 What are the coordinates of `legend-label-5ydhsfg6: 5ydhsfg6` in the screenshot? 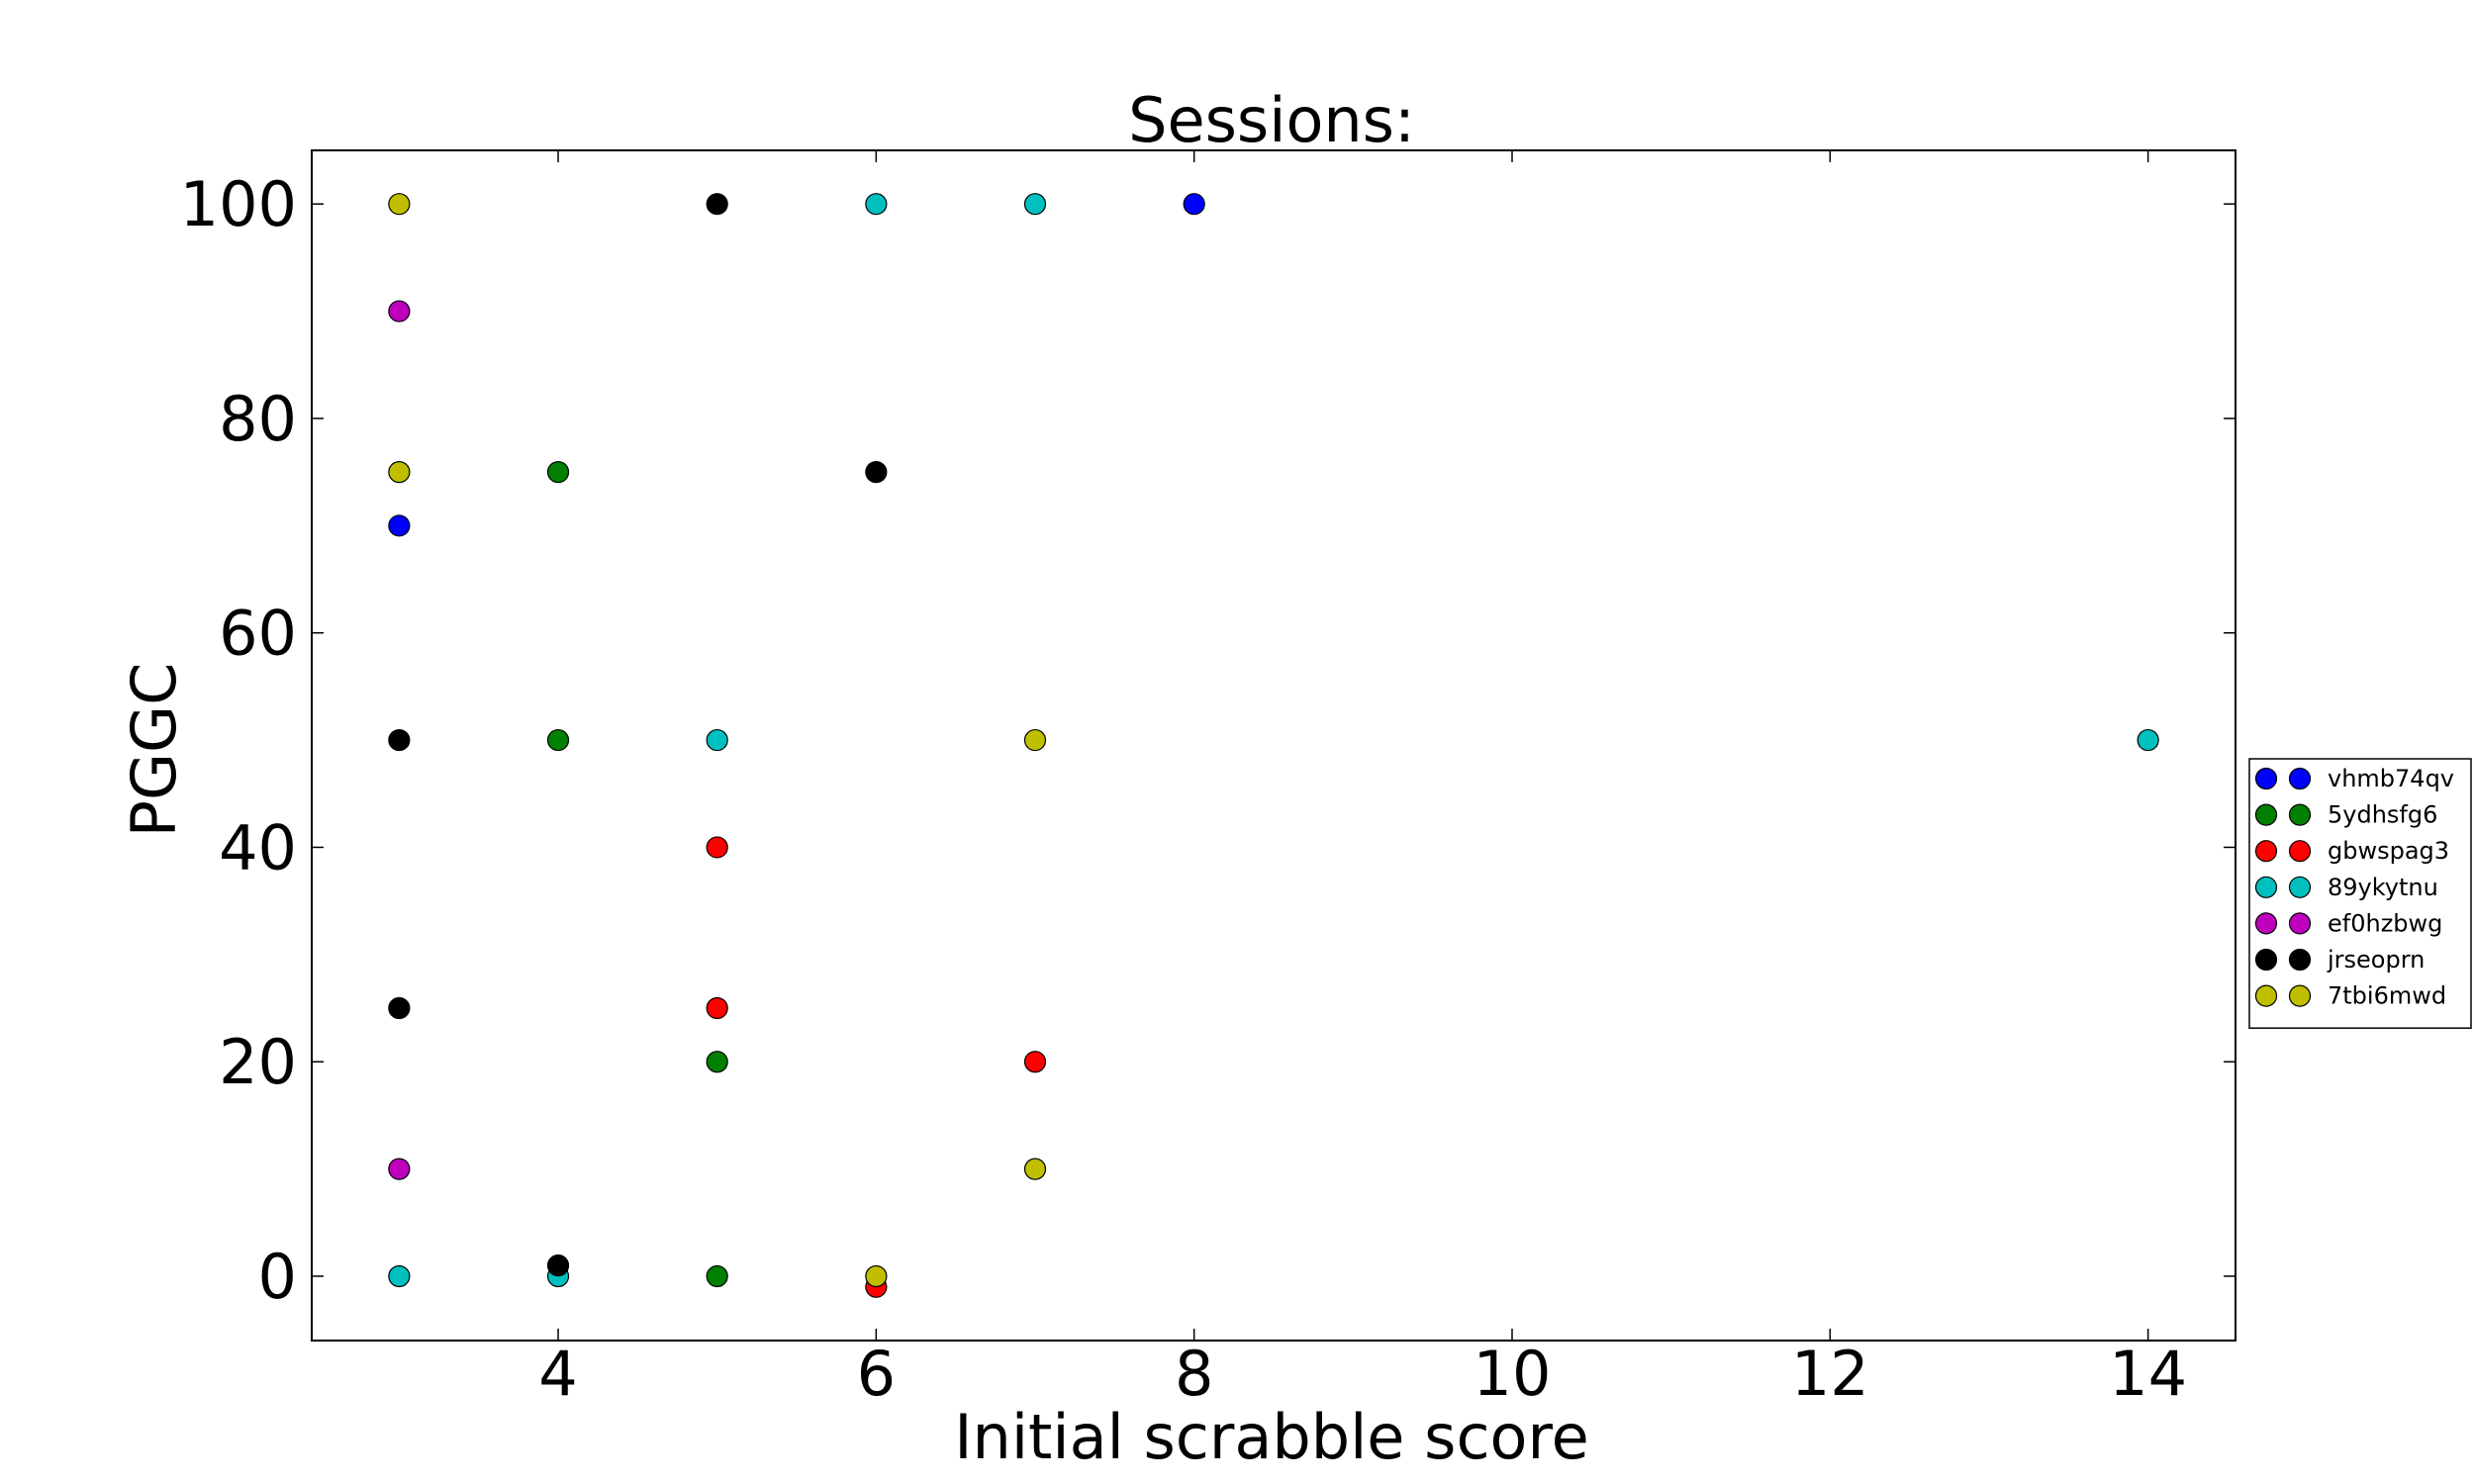 It's located at (2382, 815).